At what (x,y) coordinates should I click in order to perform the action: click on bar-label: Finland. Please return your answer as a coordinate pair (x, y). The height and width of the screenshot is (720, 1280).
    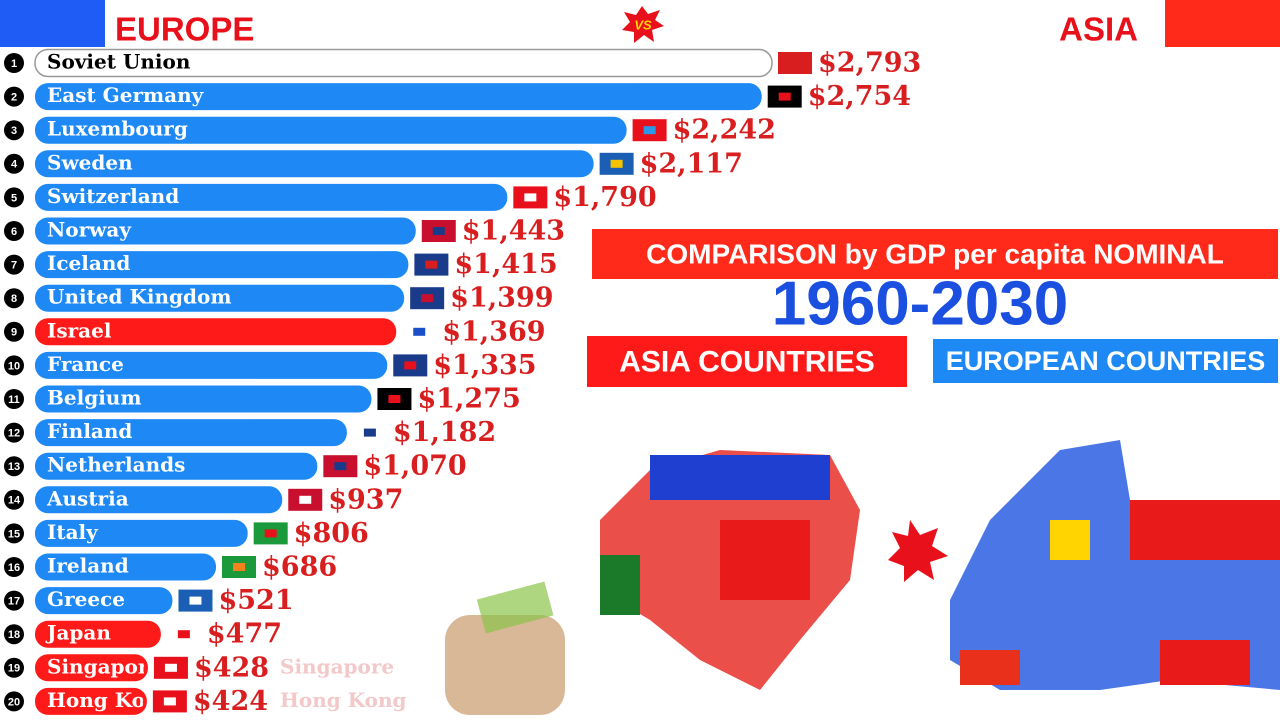
    Looking at the image, I should click on (89, 431).